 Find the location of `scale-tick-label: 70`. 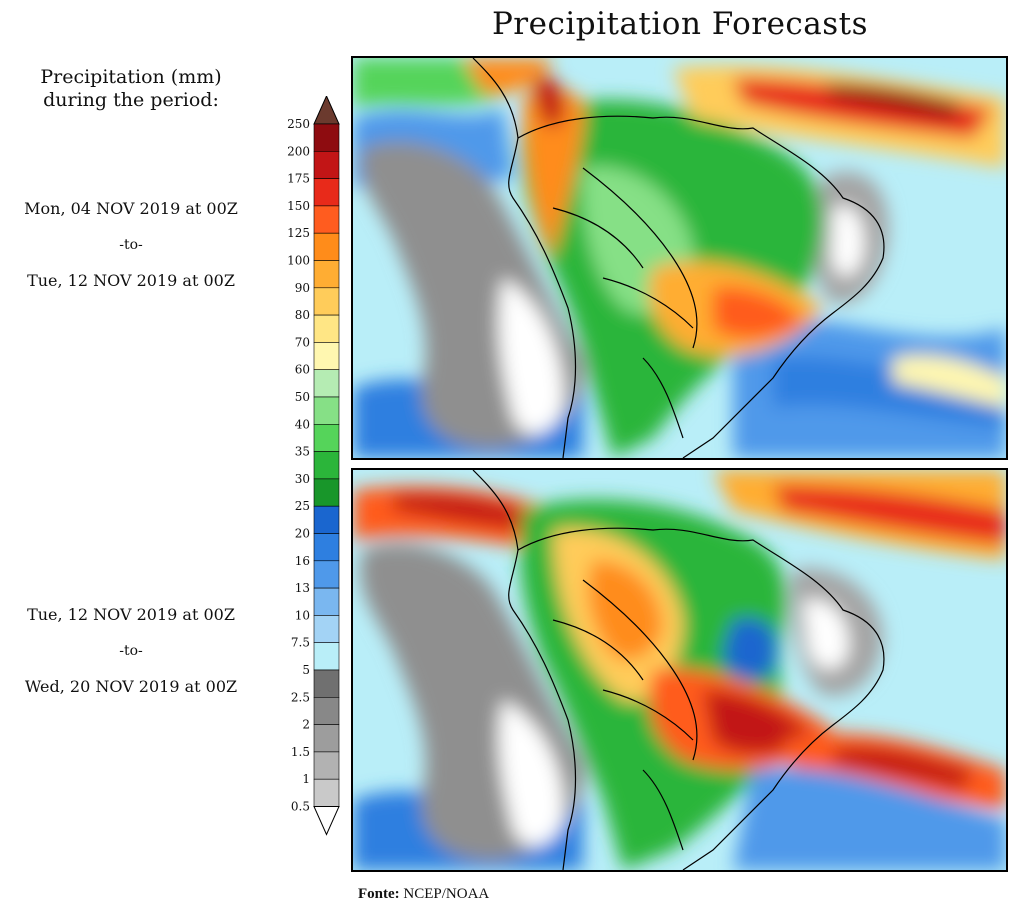

scale-tick-label: 70 is located at coordinates (302, 342).